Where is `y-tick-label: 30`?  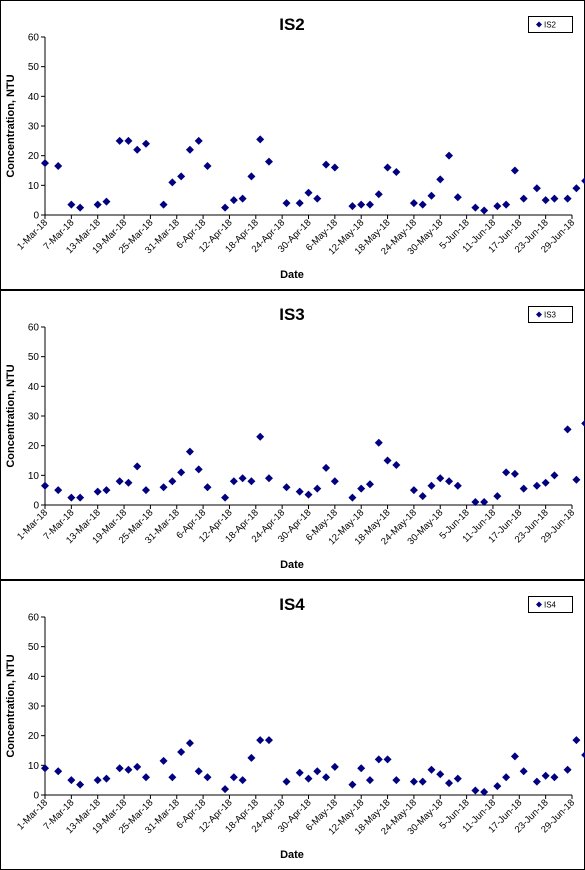
y-tick-label: 30 is located at coordinates (34, 417).